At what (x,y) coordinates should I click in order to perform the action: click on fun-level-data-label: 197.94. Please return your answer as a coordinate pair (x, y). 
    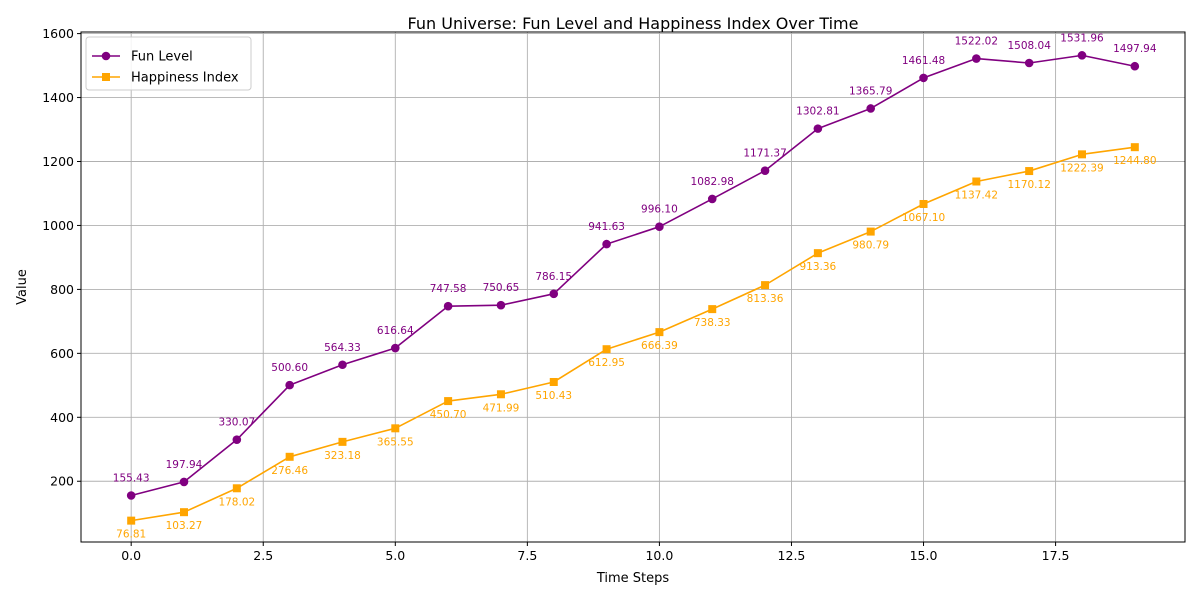
    Looking at the image, I should click on (184, 465).